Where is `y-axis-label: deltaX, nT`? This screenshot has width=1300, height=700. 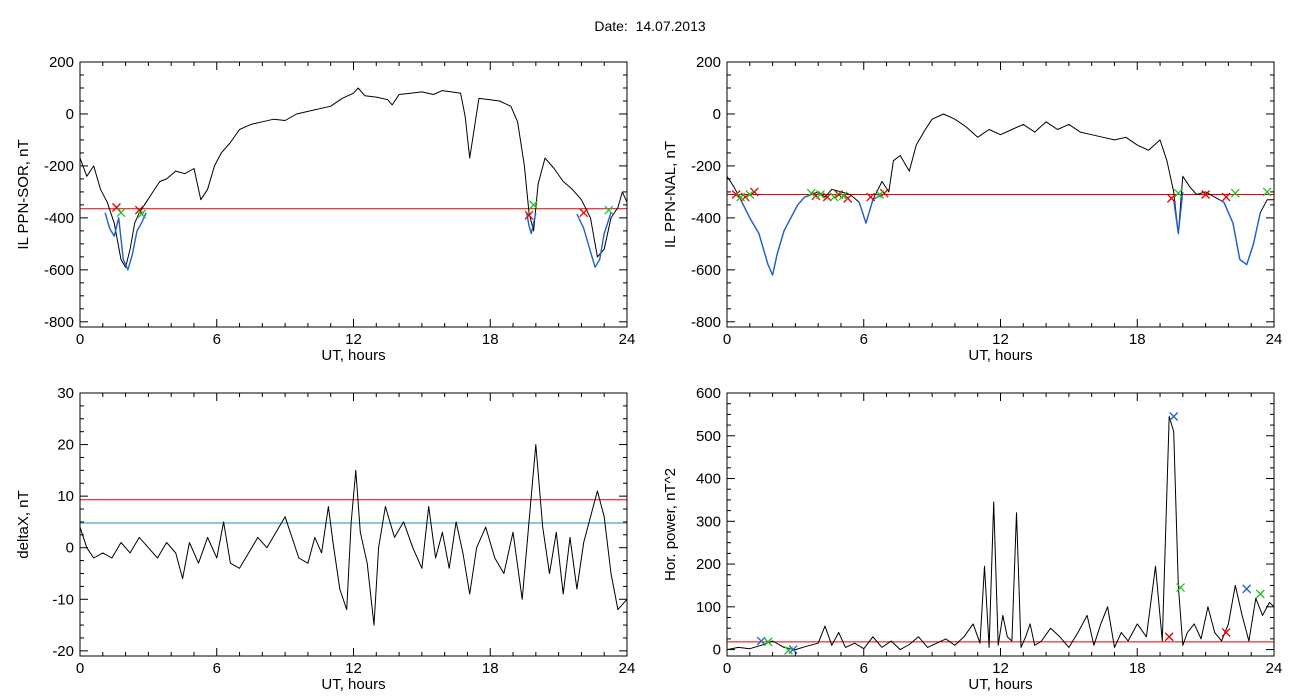
y-axis-label: deltaX, nT is located at coordinates (23, 524).